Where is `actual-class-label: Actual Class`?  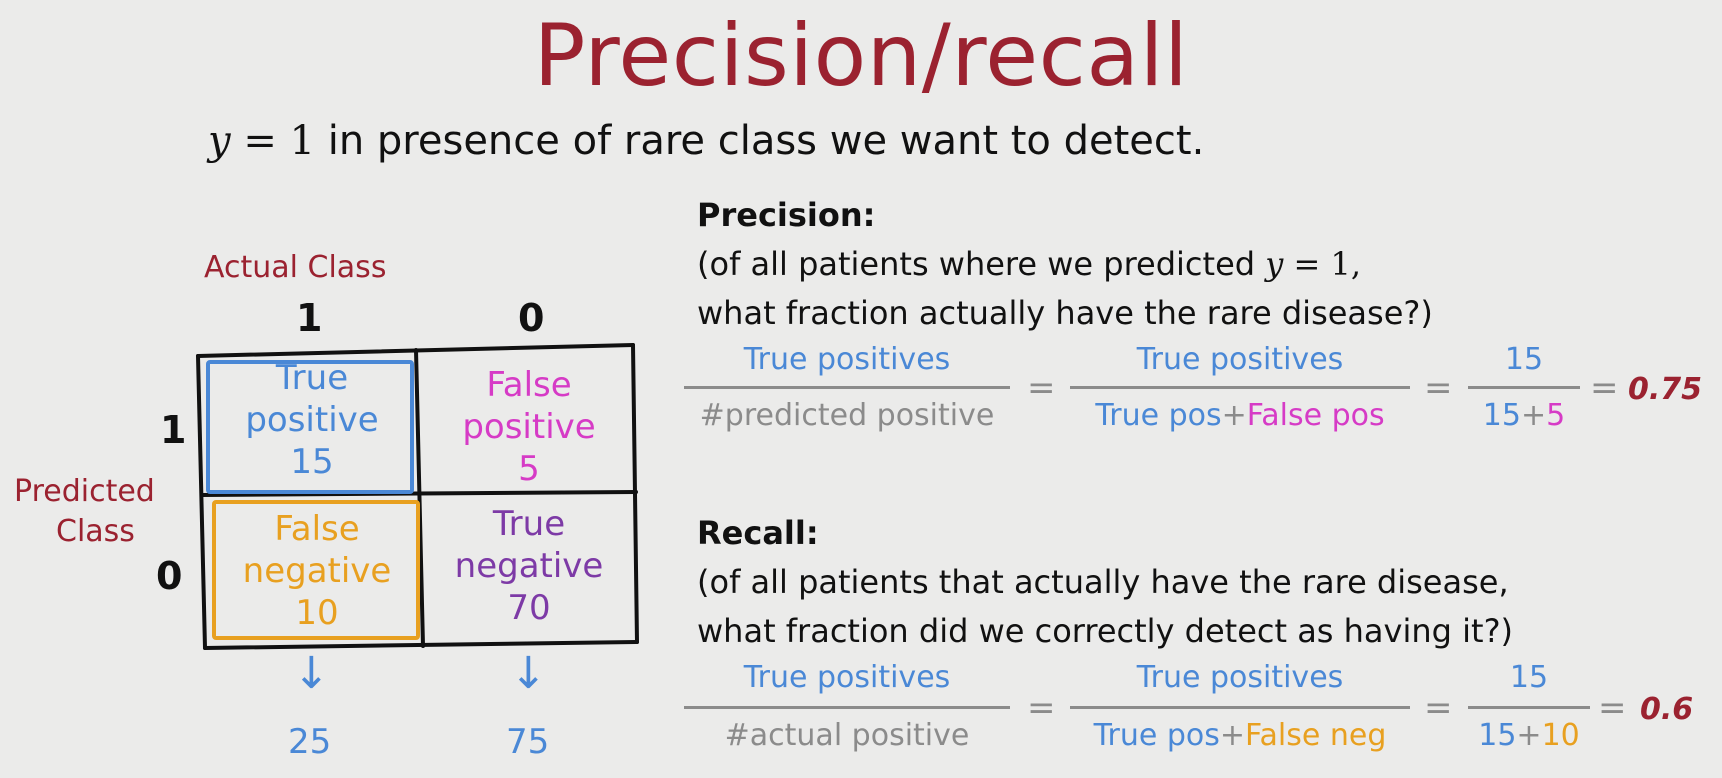 actual-class-label: Actual Class is located at coordinates (295, 267).